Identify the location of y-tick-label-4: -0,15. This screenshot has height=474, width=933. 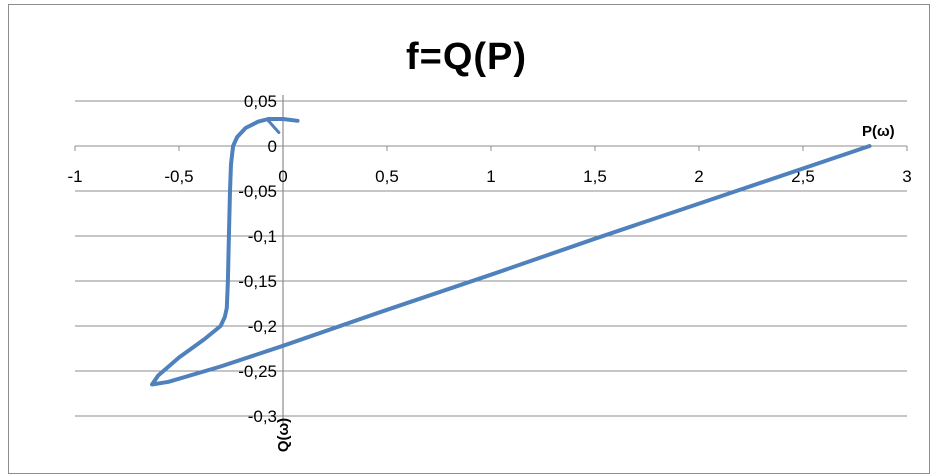
(257, 281).